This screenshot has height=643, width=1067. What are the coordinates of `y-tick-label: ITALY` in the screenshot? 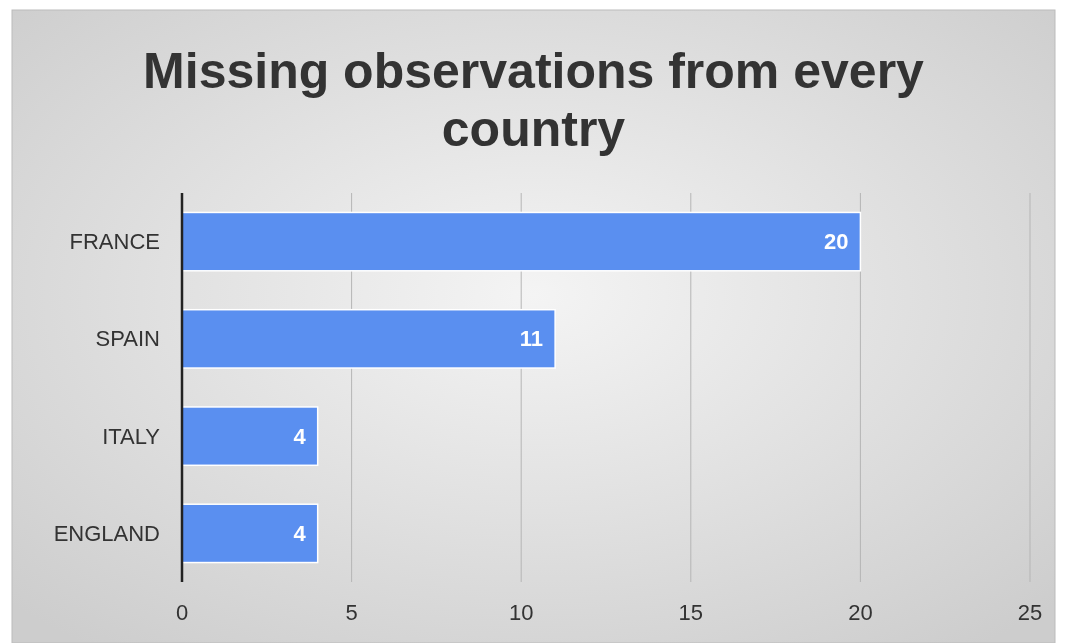 It's located at (131, 436).